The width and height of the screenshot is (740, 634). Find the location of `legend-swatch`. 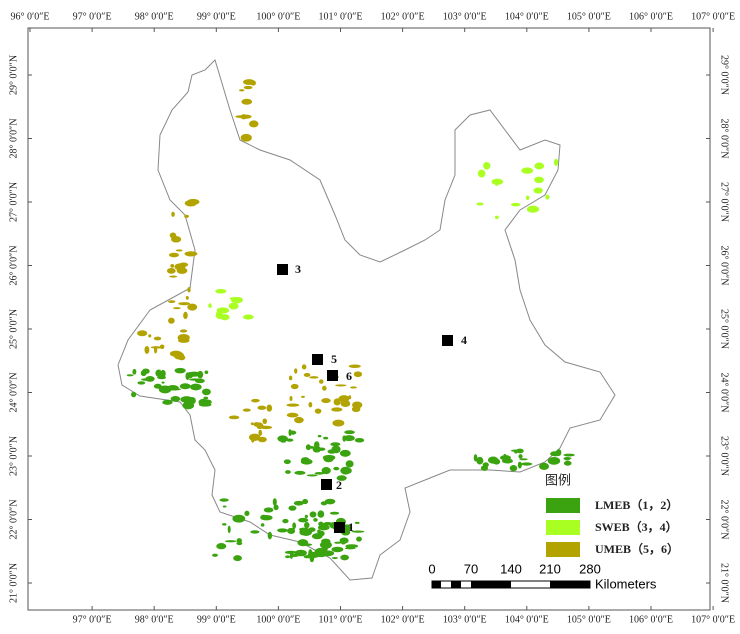

legend-swatch is located at coordinates (563, 549).